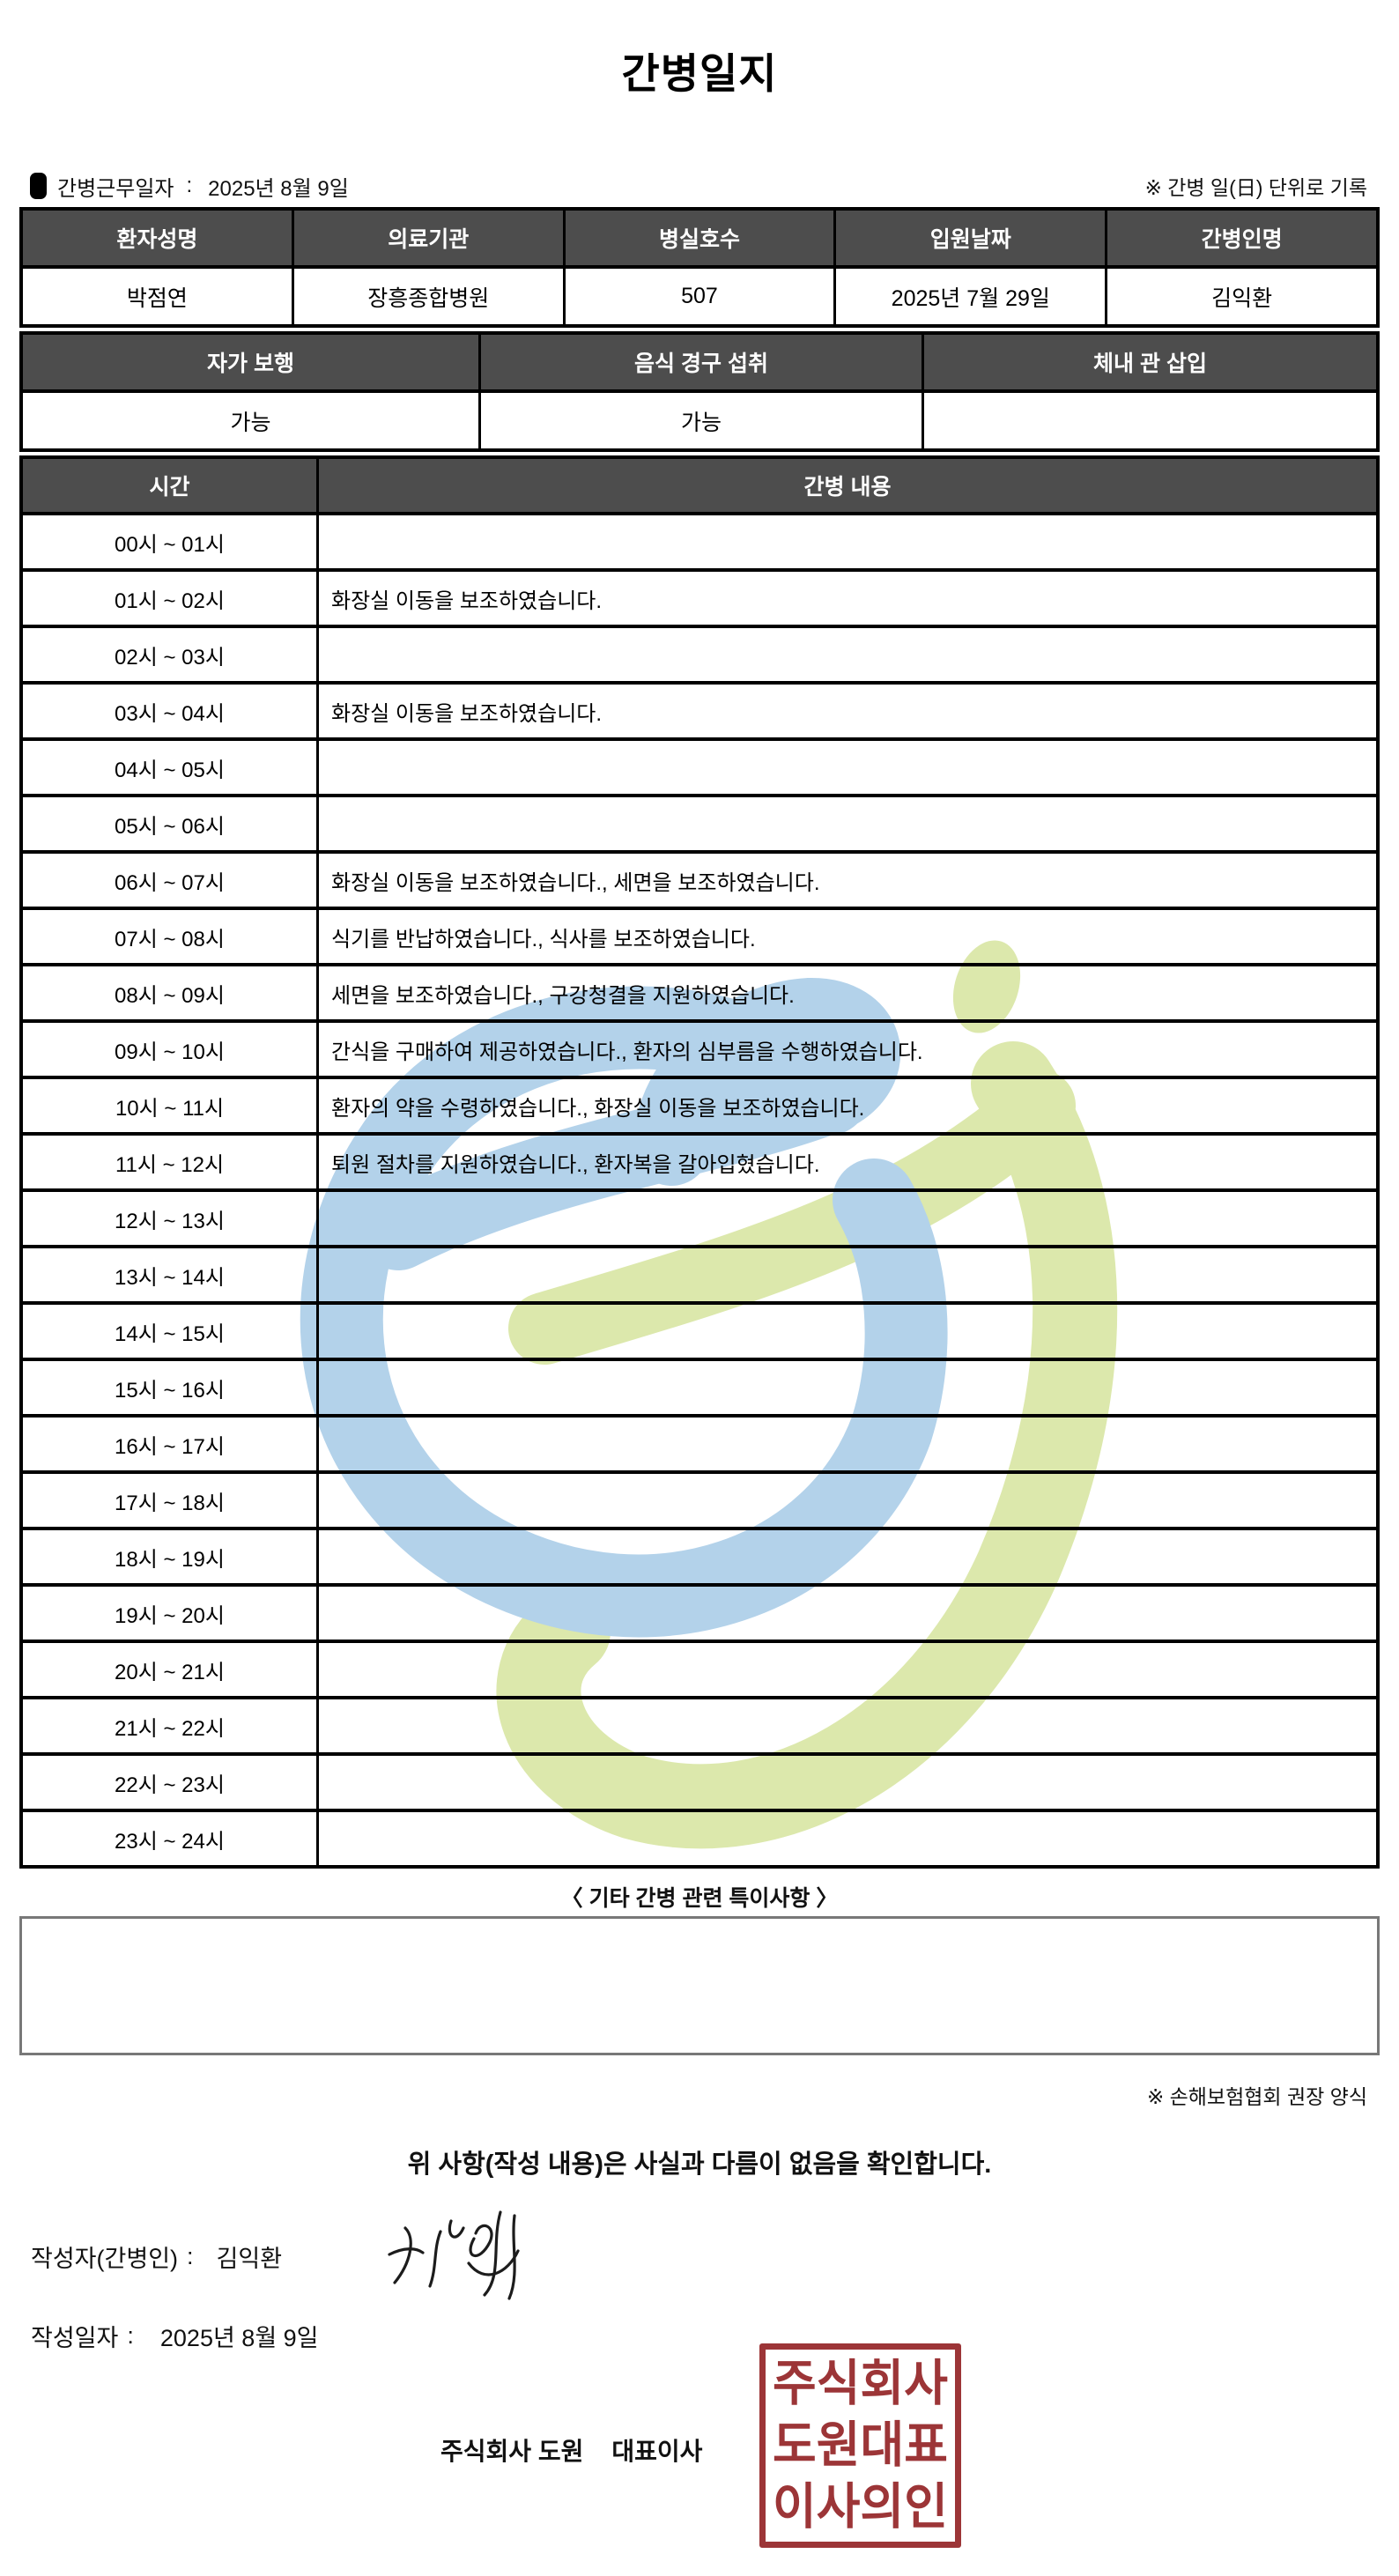 The width and height of the screenshot is (1399, 2576). Describe the element at coordinates (847, 1162) in the screenshot. I see `care-content-cell: 퇴원 절차를 지원하였습니다., 환자복을 갈아입혔습니다.` at that location.